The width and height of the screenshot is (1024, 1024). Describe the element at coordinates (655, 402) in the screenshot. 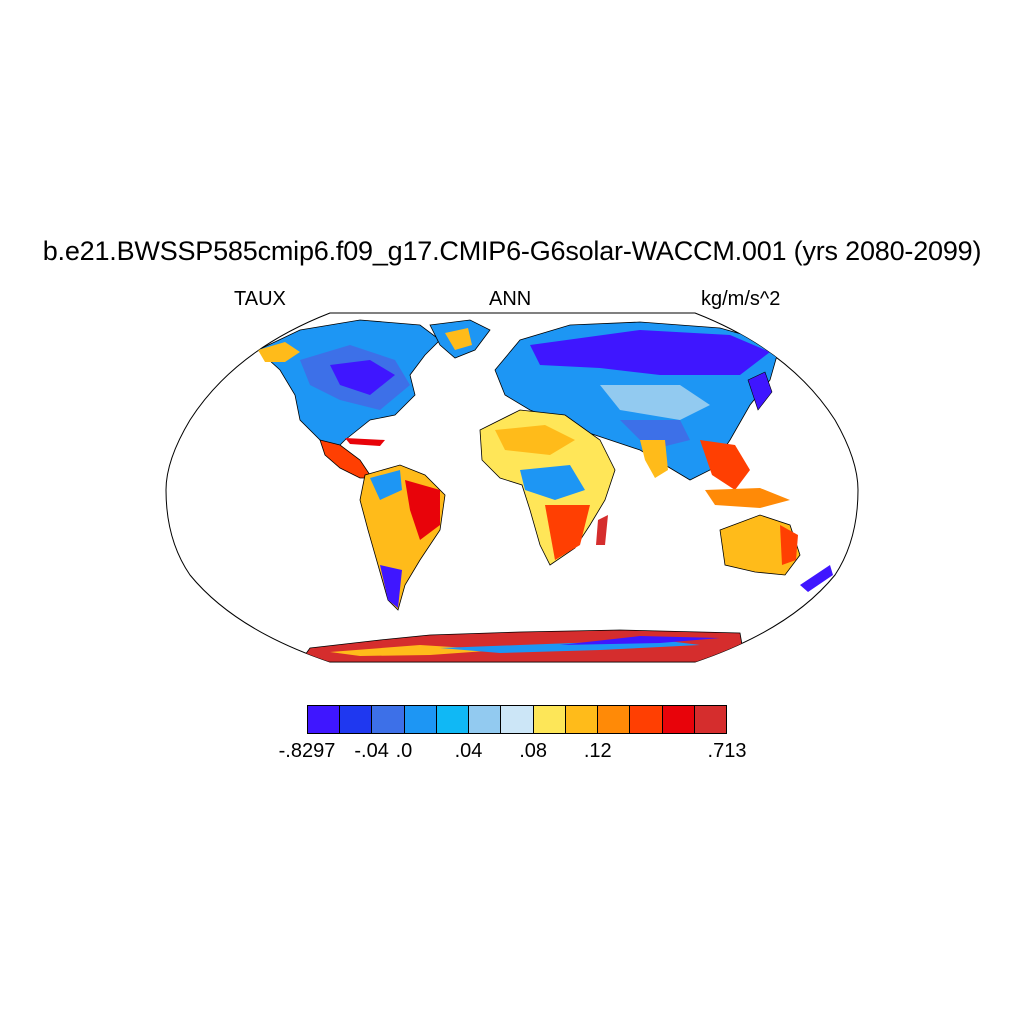

I see `landmass-central-asia` at that location.